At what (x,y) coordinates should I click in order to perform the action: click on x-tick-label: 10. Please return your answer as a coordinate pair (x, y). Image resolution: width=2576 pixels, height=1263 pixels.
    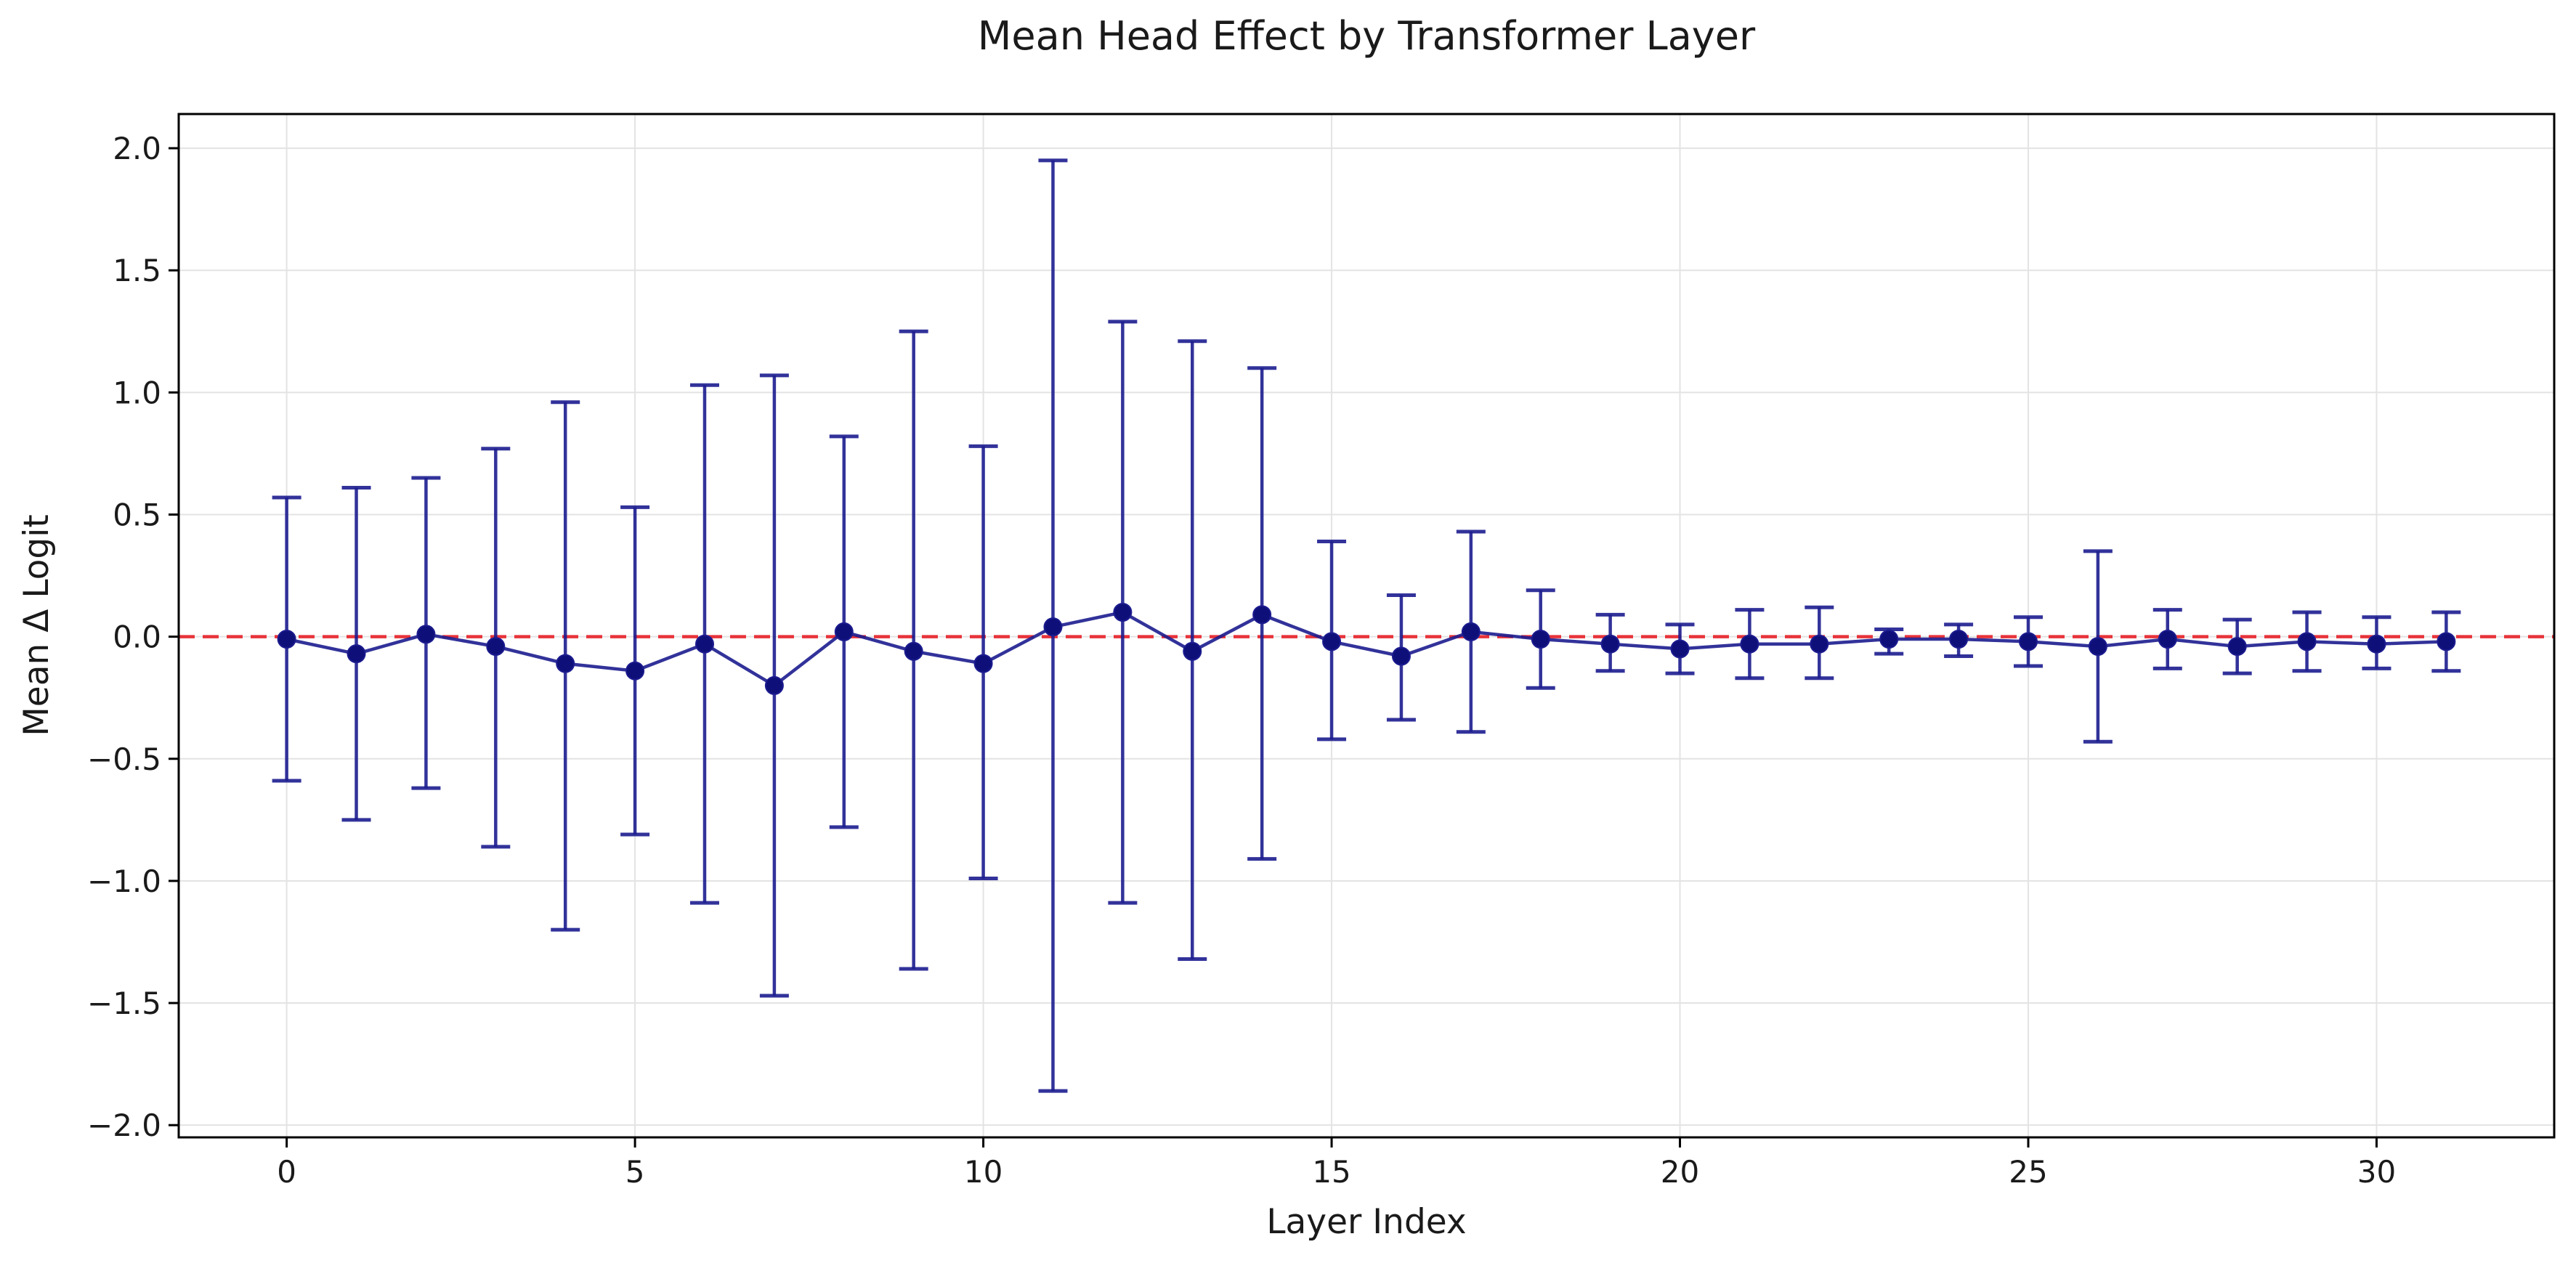
    Looking at the image, I should click on (983, 1172).